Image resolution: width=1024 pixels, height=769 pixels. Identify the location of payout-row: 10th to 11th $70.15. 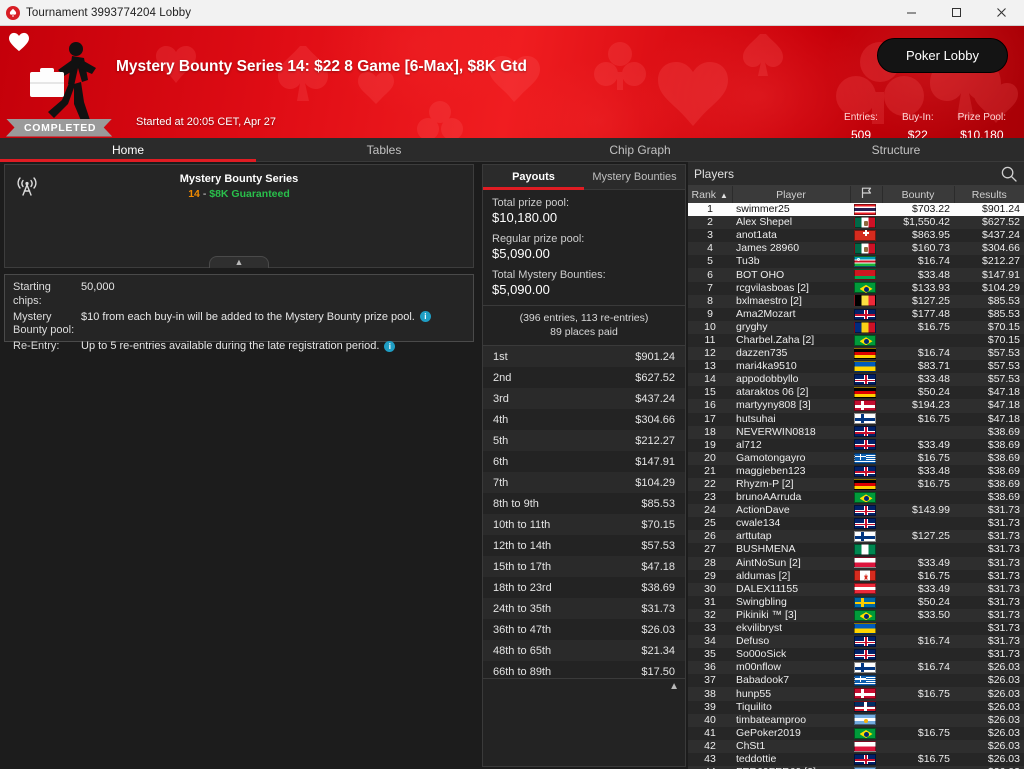
(584, 525).